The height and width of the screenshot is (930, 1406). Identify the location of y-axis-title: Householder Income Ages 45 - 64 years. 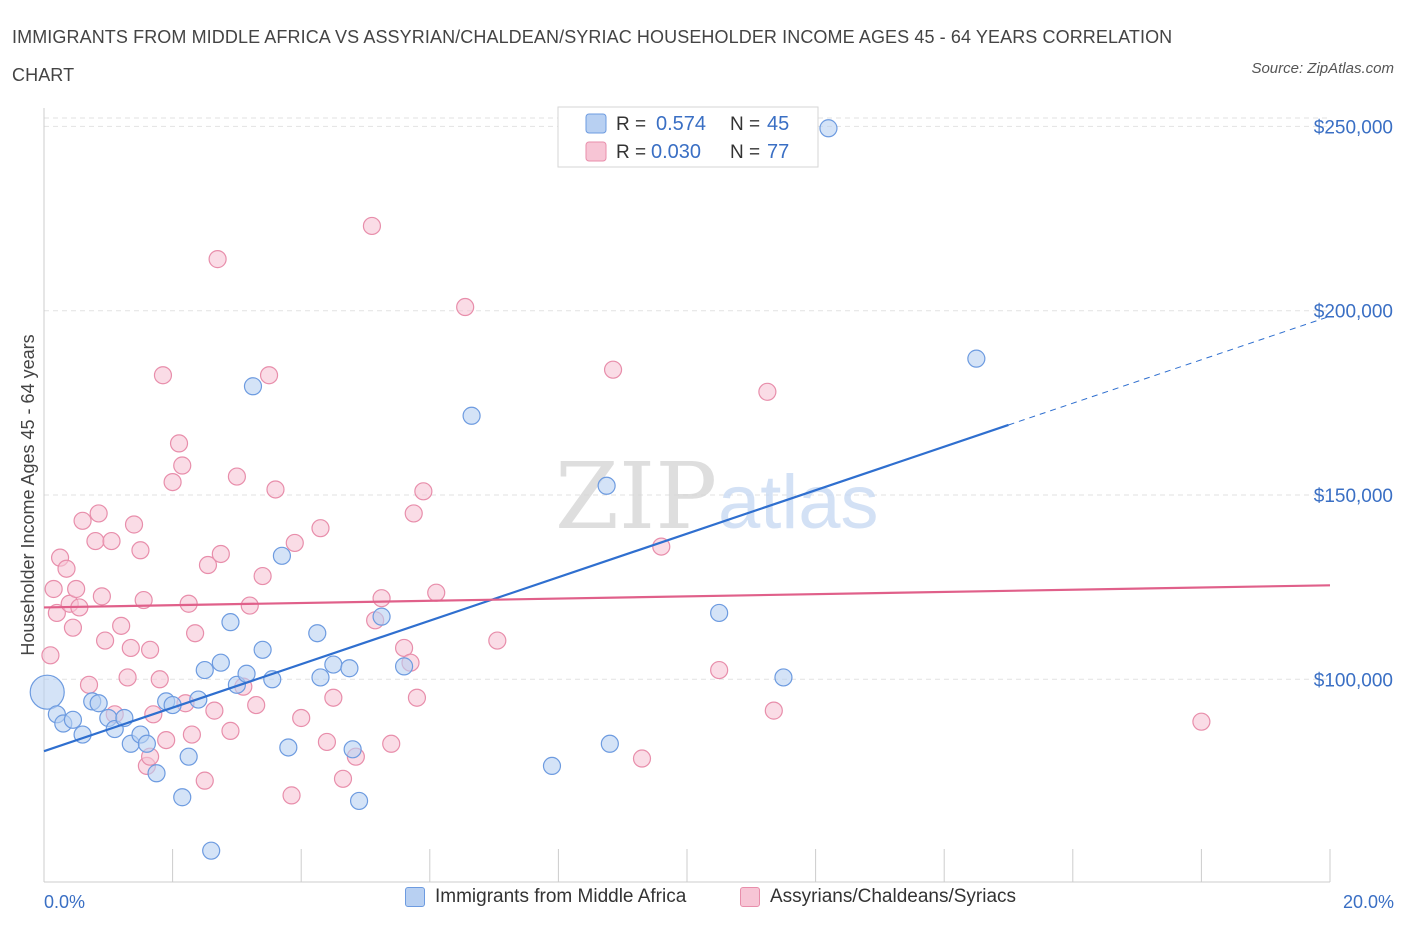
(28, 494).